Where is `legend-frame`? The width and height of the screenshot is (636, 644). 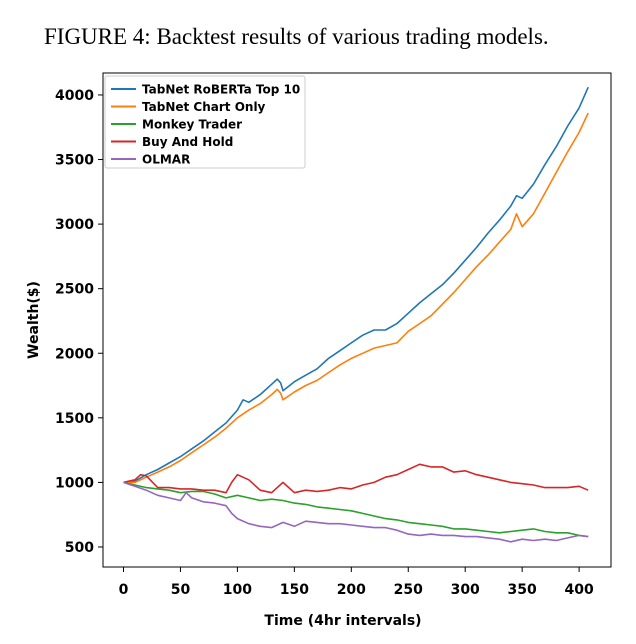 legend-frame is located at coordinates (205, 122).